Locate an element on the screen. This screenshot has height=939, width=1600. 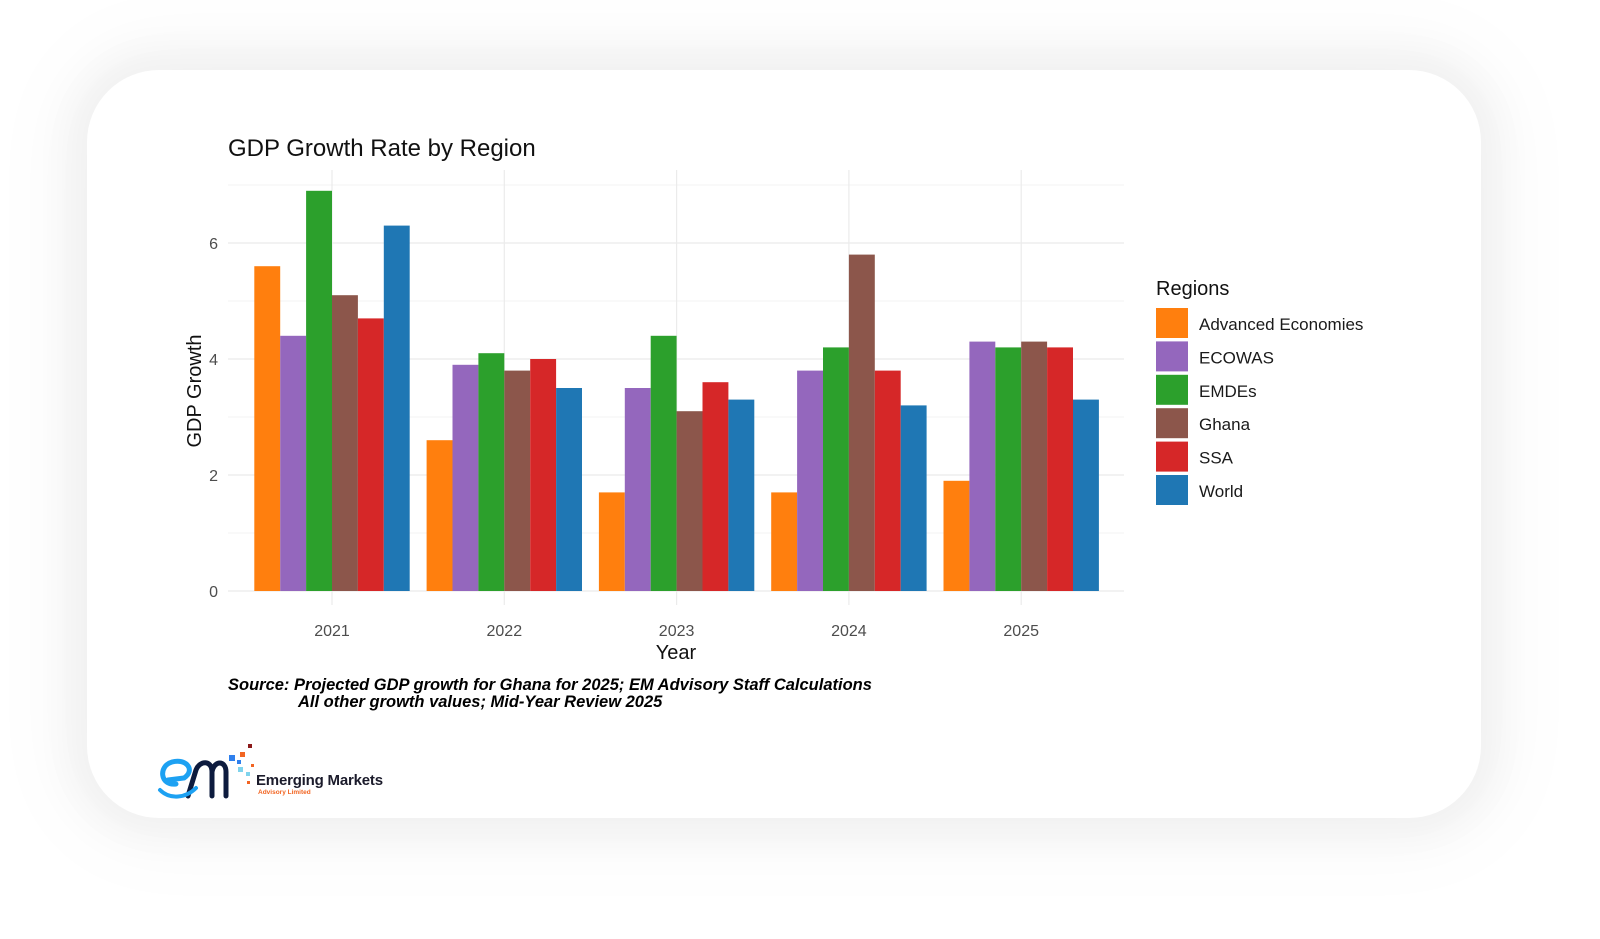
bar-world-2024 is located at coordinates (913, 498).